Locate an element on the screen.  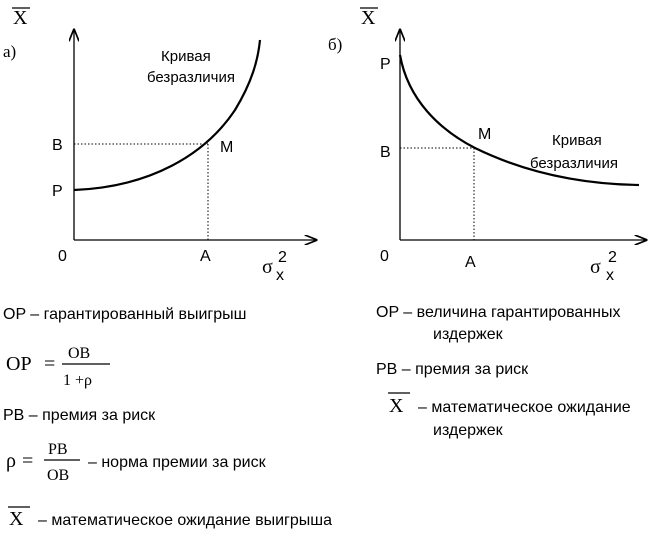
panel-b-x-axis-sigma: σ is located at coordinates (595, 267).